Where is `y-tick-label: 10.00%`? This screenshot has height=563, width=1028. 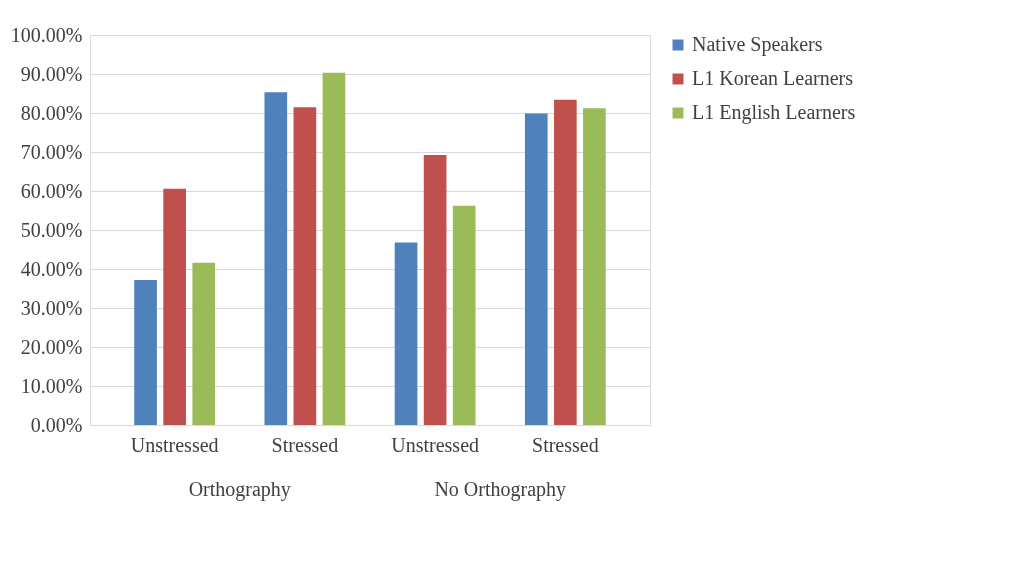 y-tick-label: 10.00% is located at coordinates (51, 385).